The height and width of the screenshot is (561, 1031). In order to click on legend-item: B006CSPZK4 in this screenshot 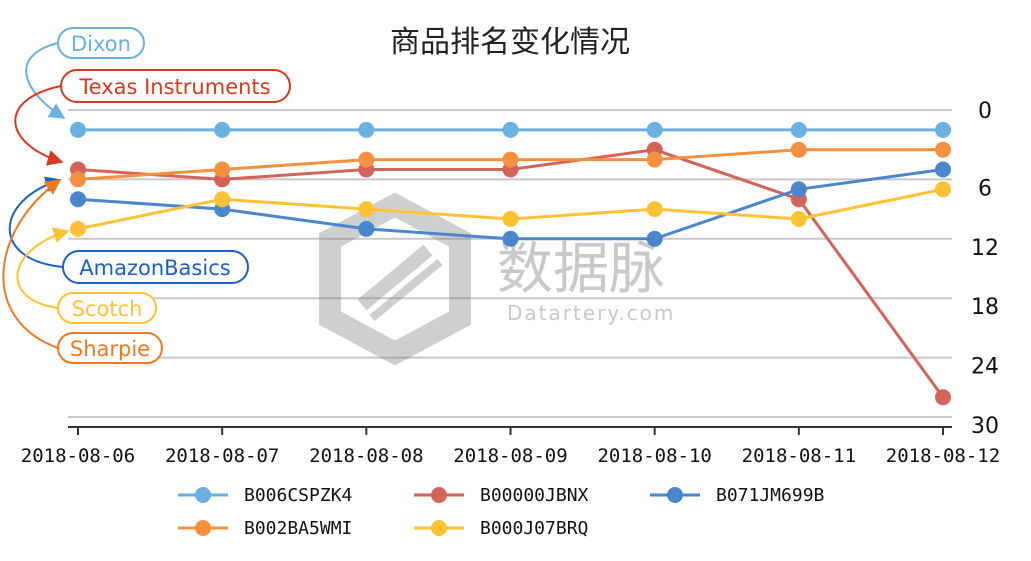, I will do `click(265, 495)`.